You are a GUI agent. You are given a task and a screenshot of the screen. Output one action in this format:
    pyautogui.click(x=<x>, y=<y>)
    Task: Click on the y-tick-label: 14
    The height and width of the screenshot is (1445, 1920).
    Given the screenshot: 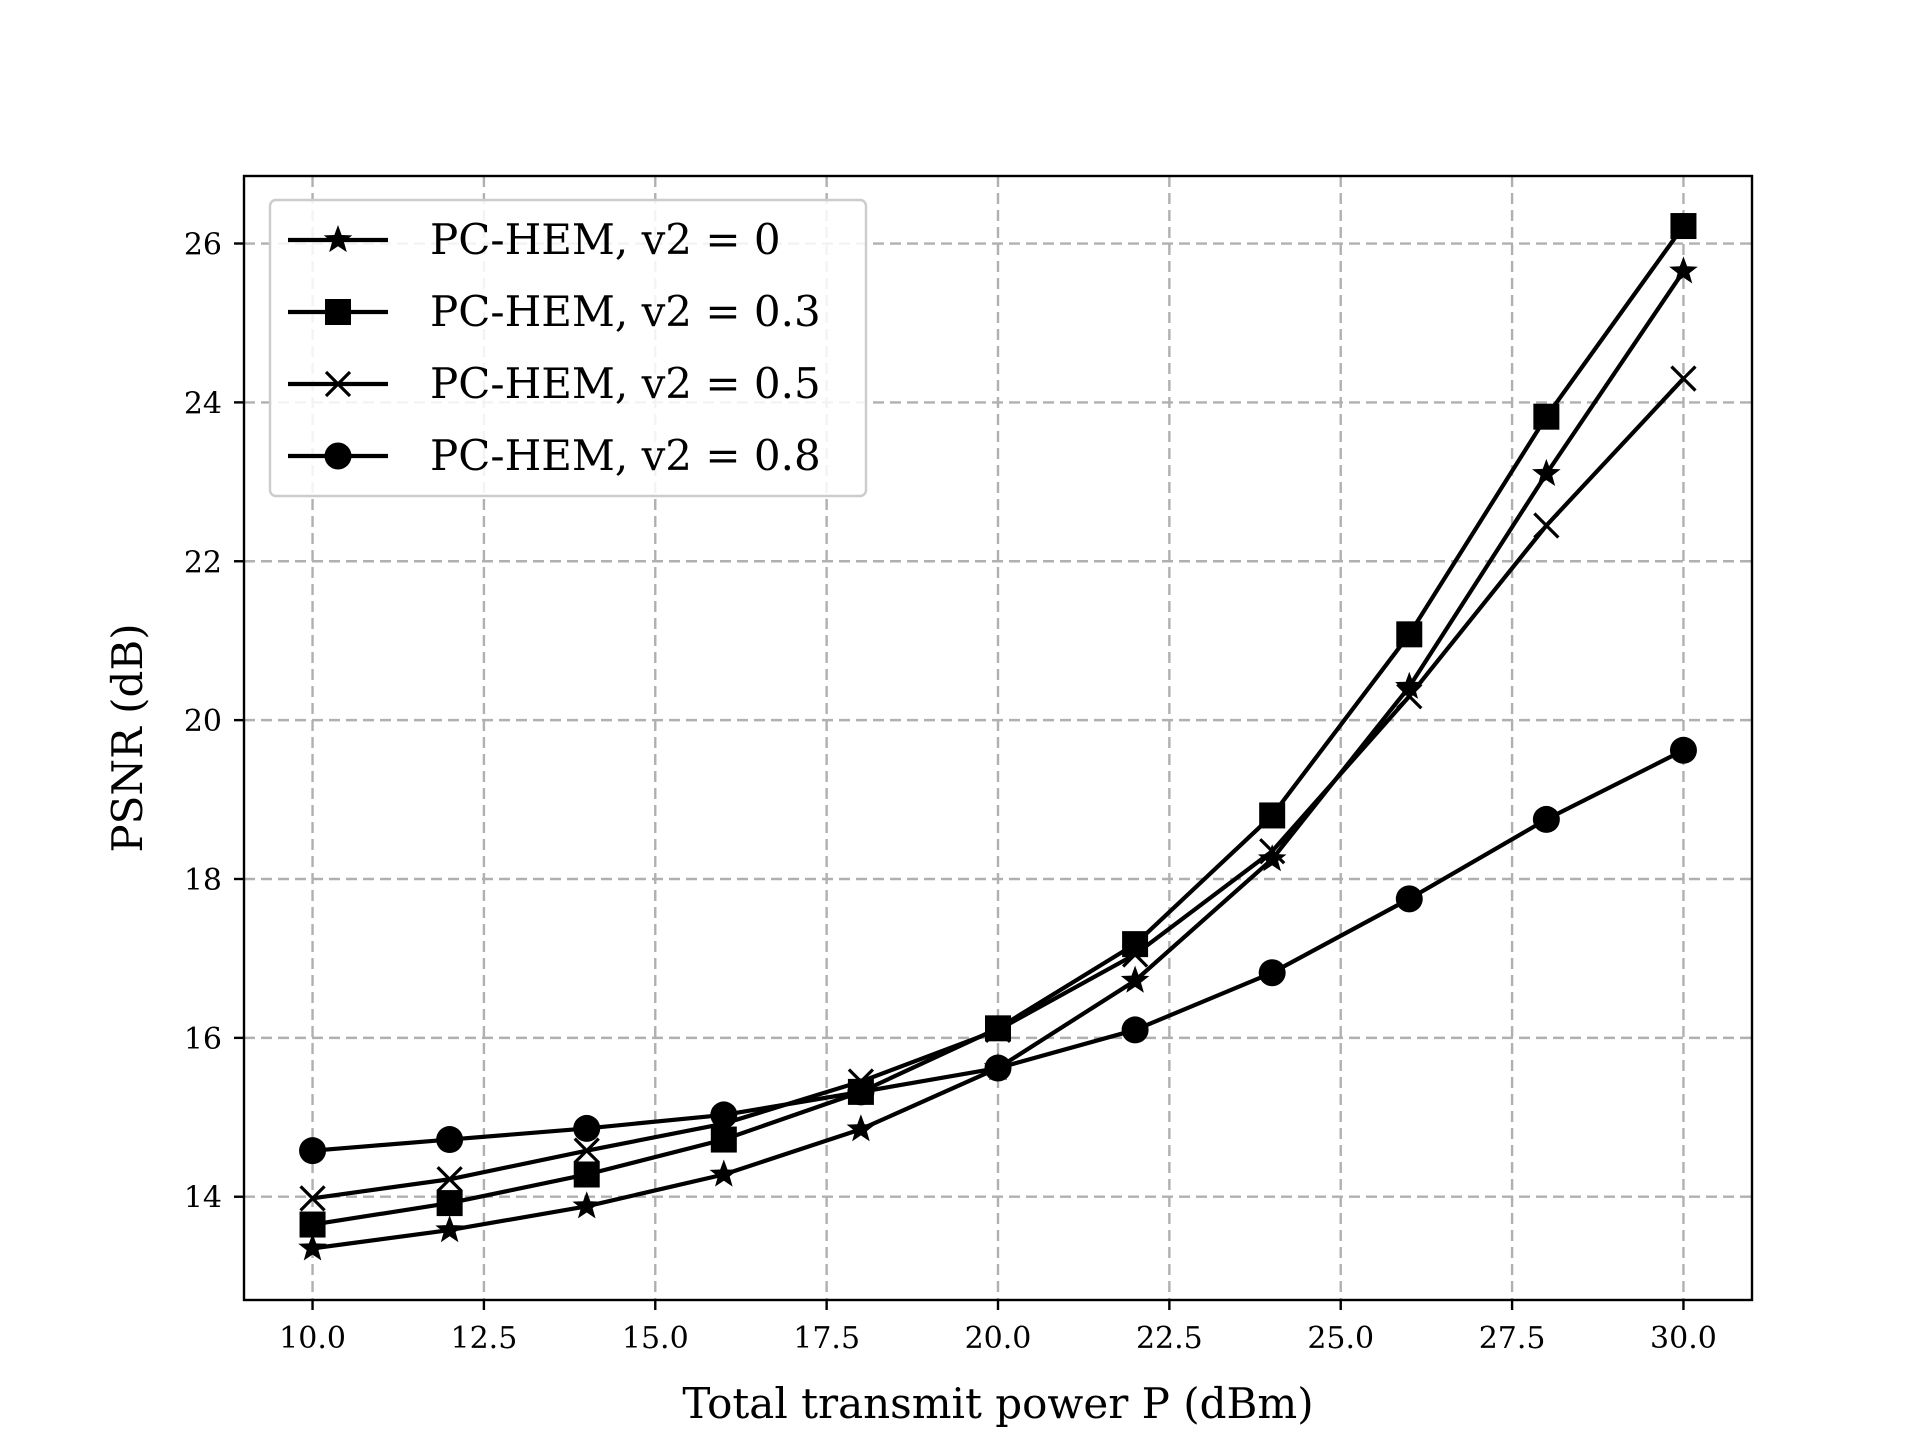 What is the action you would take?
    pyautogui.click(x=203, y=1198)
    